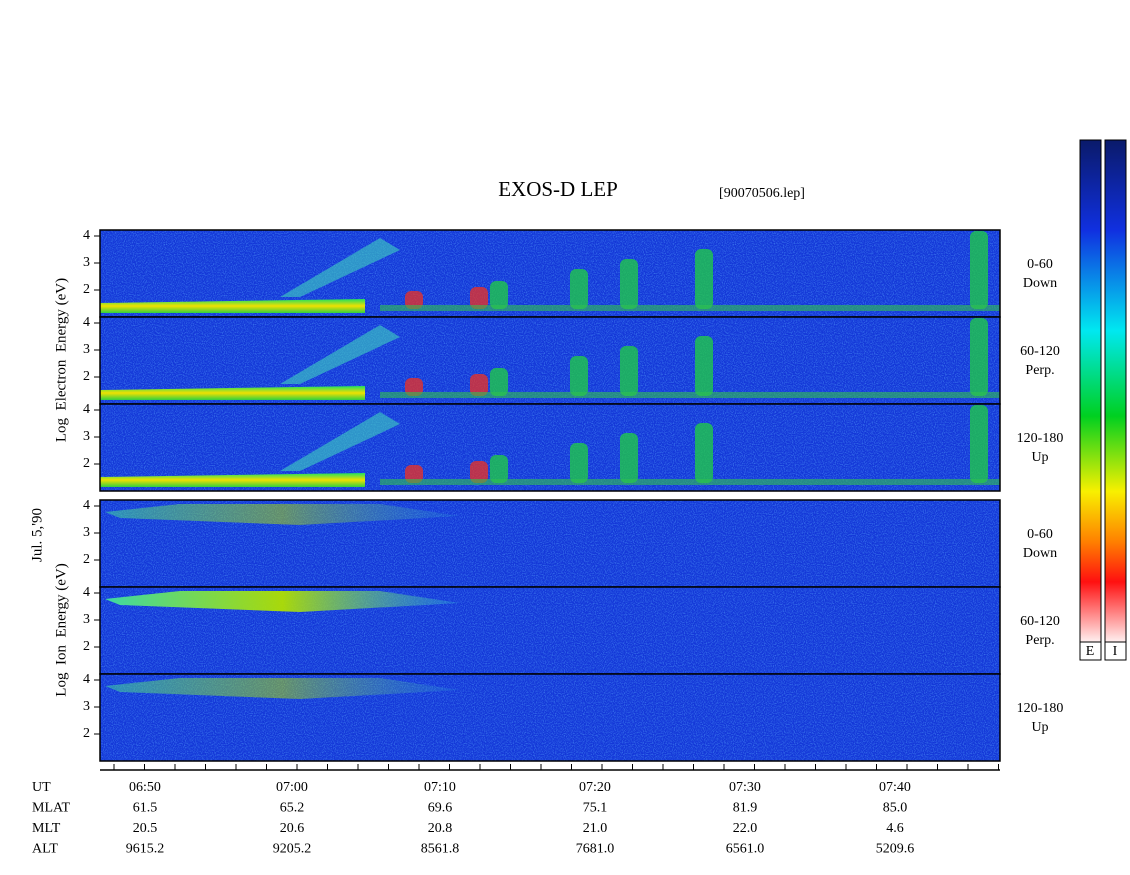  What do you see at coordinates (745, 828) in the screenshot?
I see `row-value: 22.0` at bounding box center [745, 828].